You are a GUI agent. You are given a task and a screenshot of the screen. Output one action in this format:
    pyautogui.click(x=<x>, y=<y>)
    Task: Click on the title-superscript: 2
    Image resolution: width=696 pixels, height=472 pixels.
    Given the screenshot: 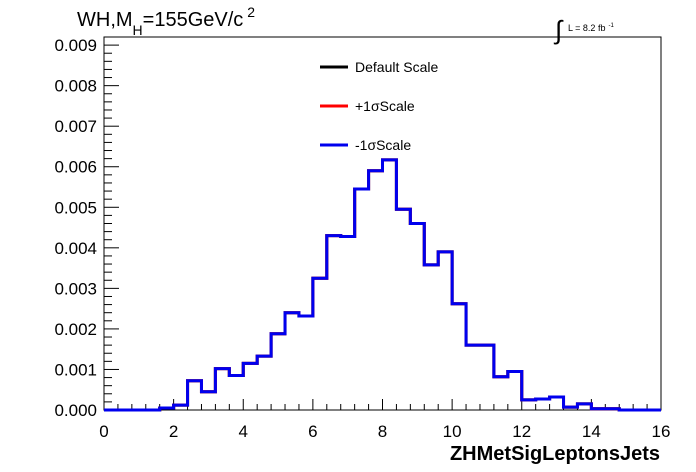 What is the action you would take?
    pyautogui.click(x=251, y=12)
    